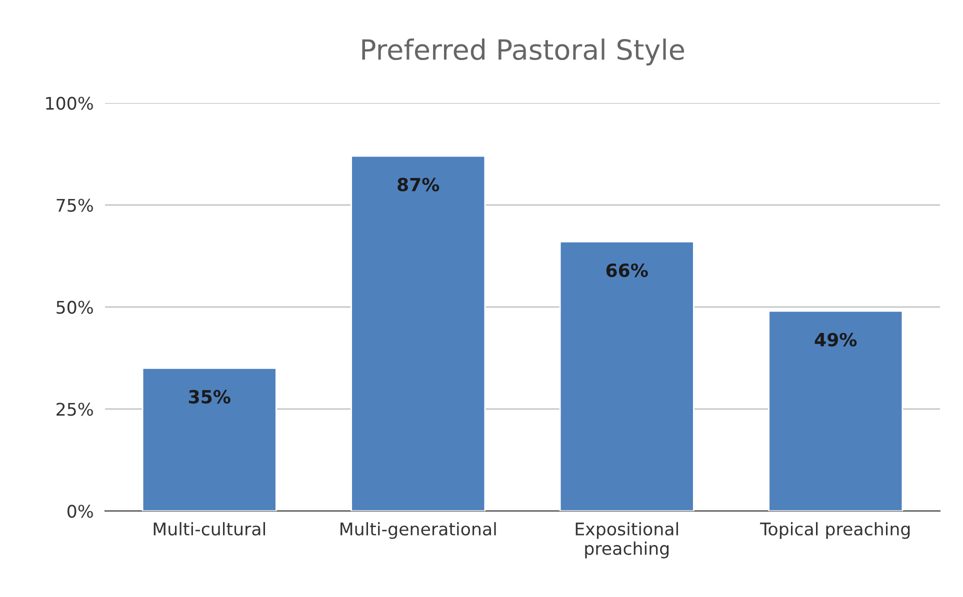 This screenshot has height=597, width=963. What do you see at coordinates (74, 307) in the screenshot?
I see `y-tick-label: 50%` at bounding box center [74, 307].